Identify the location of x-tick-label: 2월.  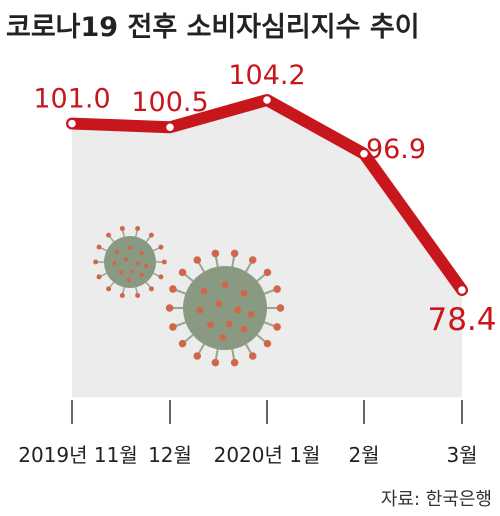
(363, 455).